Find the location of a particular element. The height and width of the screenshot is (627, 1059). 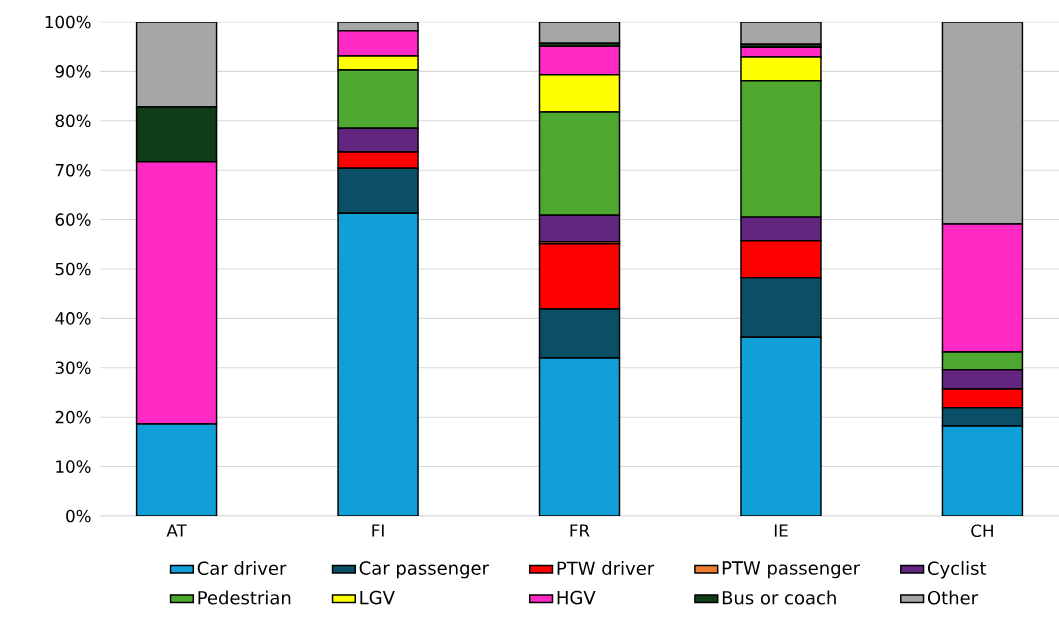

legend-label: Car driver is located at coordinates (242, 568).